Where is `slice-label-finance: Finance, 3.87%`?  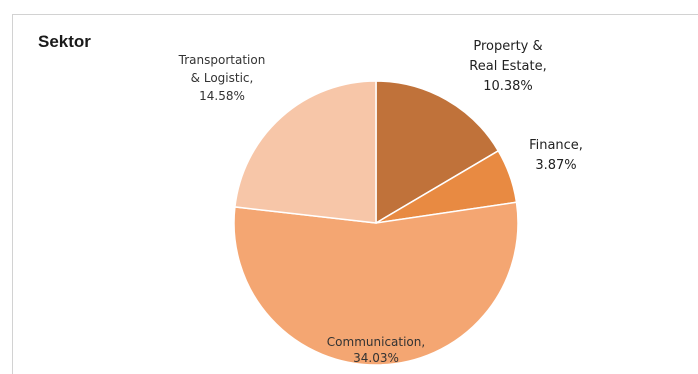 slice-label-finance: Finance, 3.87% is located at coordinates (556, 155).